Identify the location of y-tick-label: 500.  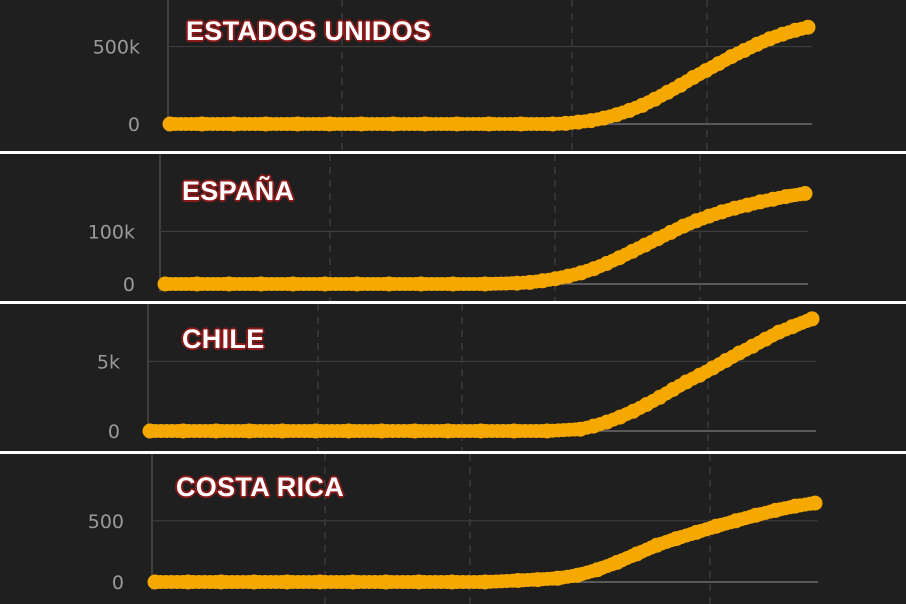
(106, 522).